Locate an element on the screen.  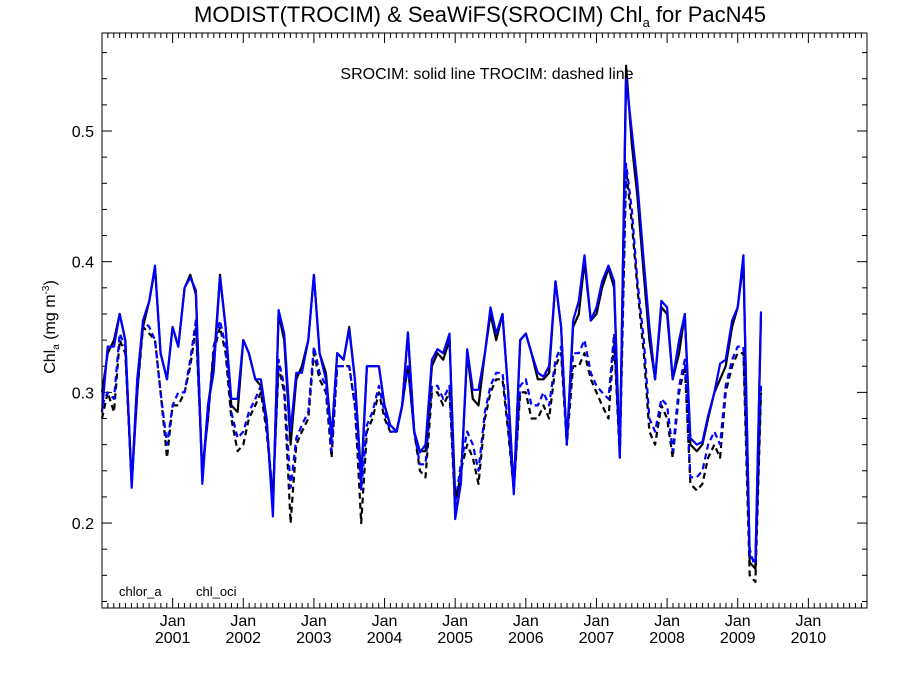
chart-title-tail: for PacN45 is located at coordinates (708, 14).